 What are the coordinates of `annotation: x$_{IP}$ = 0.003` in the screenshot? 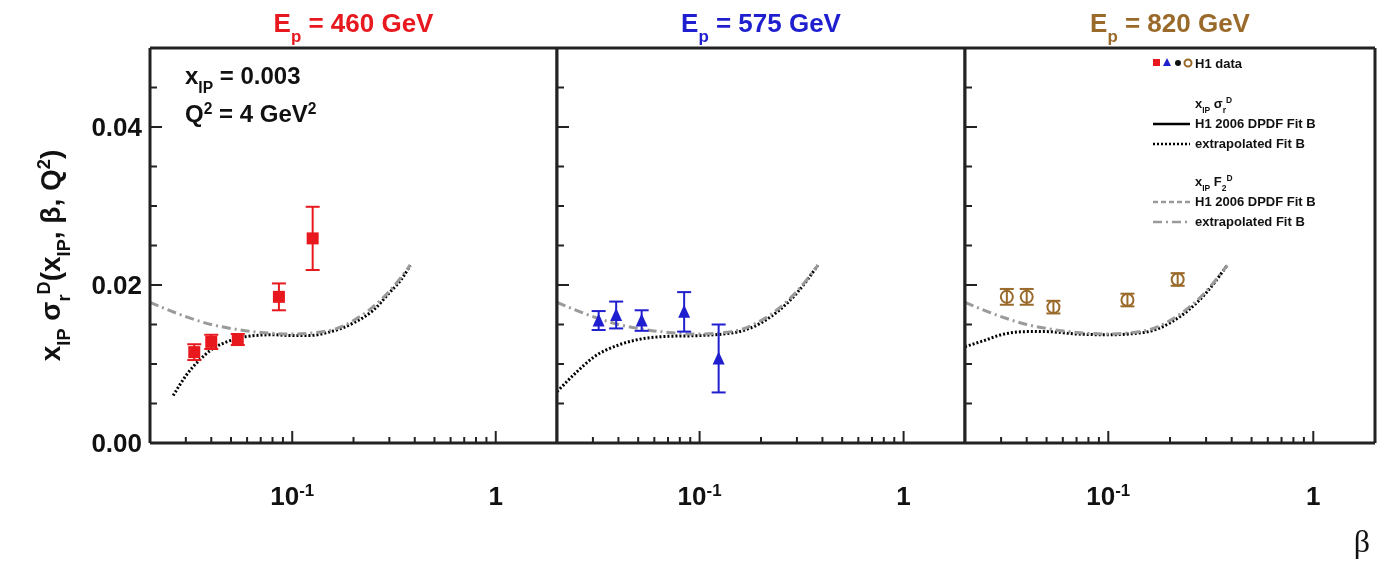 It's located at (243, 79).